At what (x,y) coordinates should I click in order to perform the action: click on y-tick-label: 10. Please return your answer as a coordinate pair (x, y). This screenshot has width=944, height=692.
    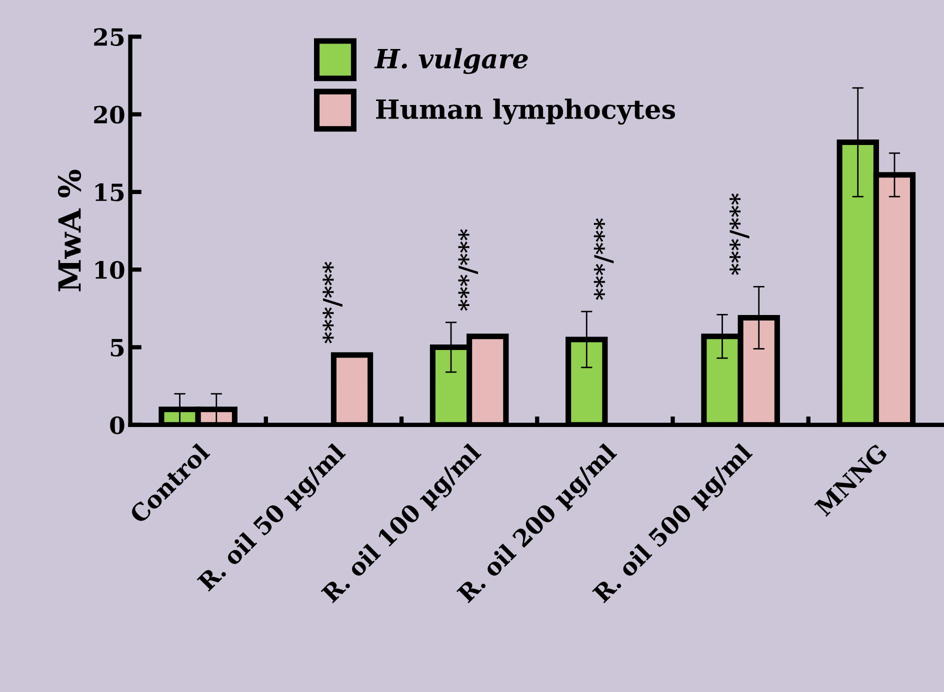
    Looking at the image, I should click on (109, 270).